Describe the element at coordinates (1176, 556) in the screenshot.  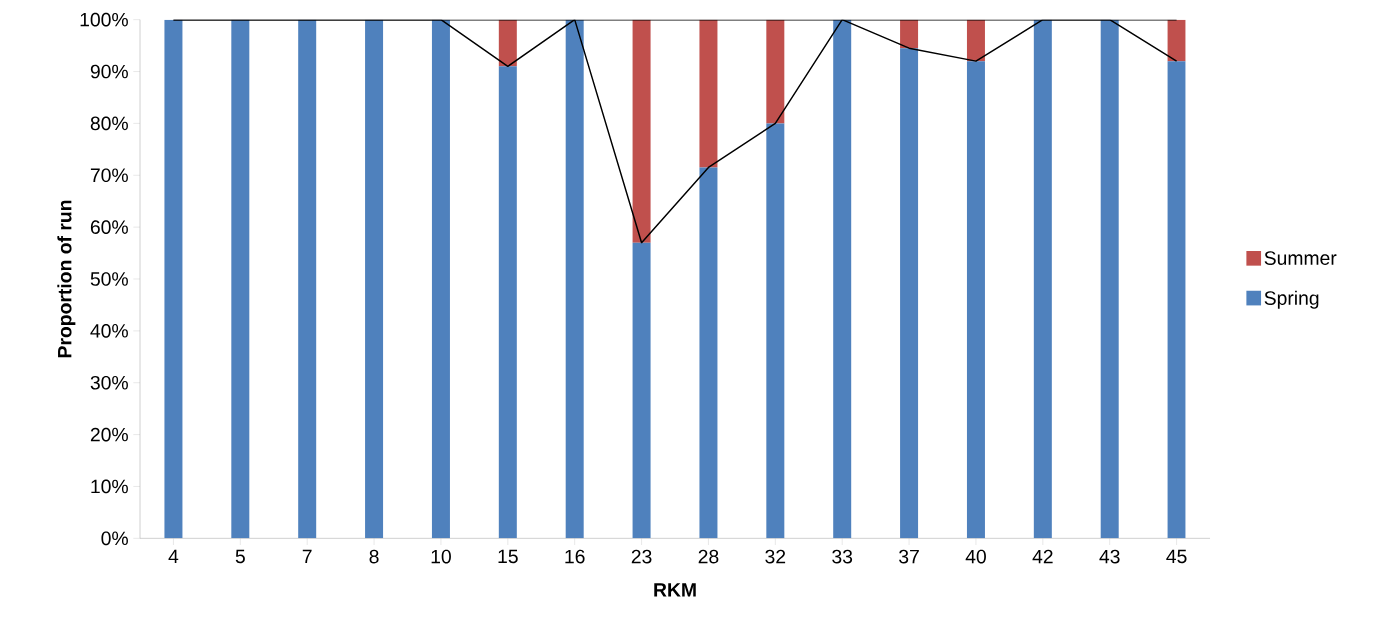
I see `x-tick-label: 45` at that location.